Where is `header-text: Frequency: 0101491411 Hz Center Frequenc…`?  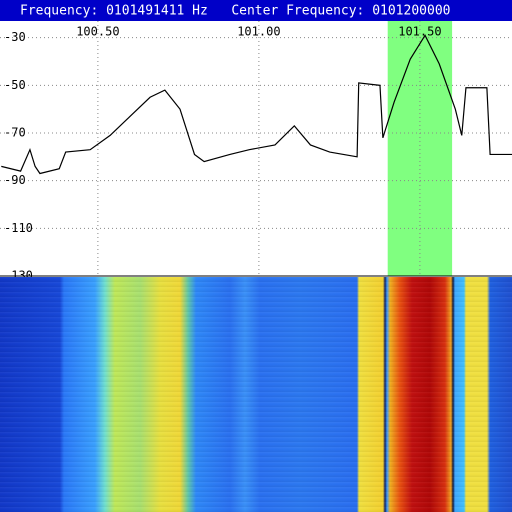
header-text: Frequency: 0101491411 Hz Center Frequenc… is located at coordinates (235, 11).